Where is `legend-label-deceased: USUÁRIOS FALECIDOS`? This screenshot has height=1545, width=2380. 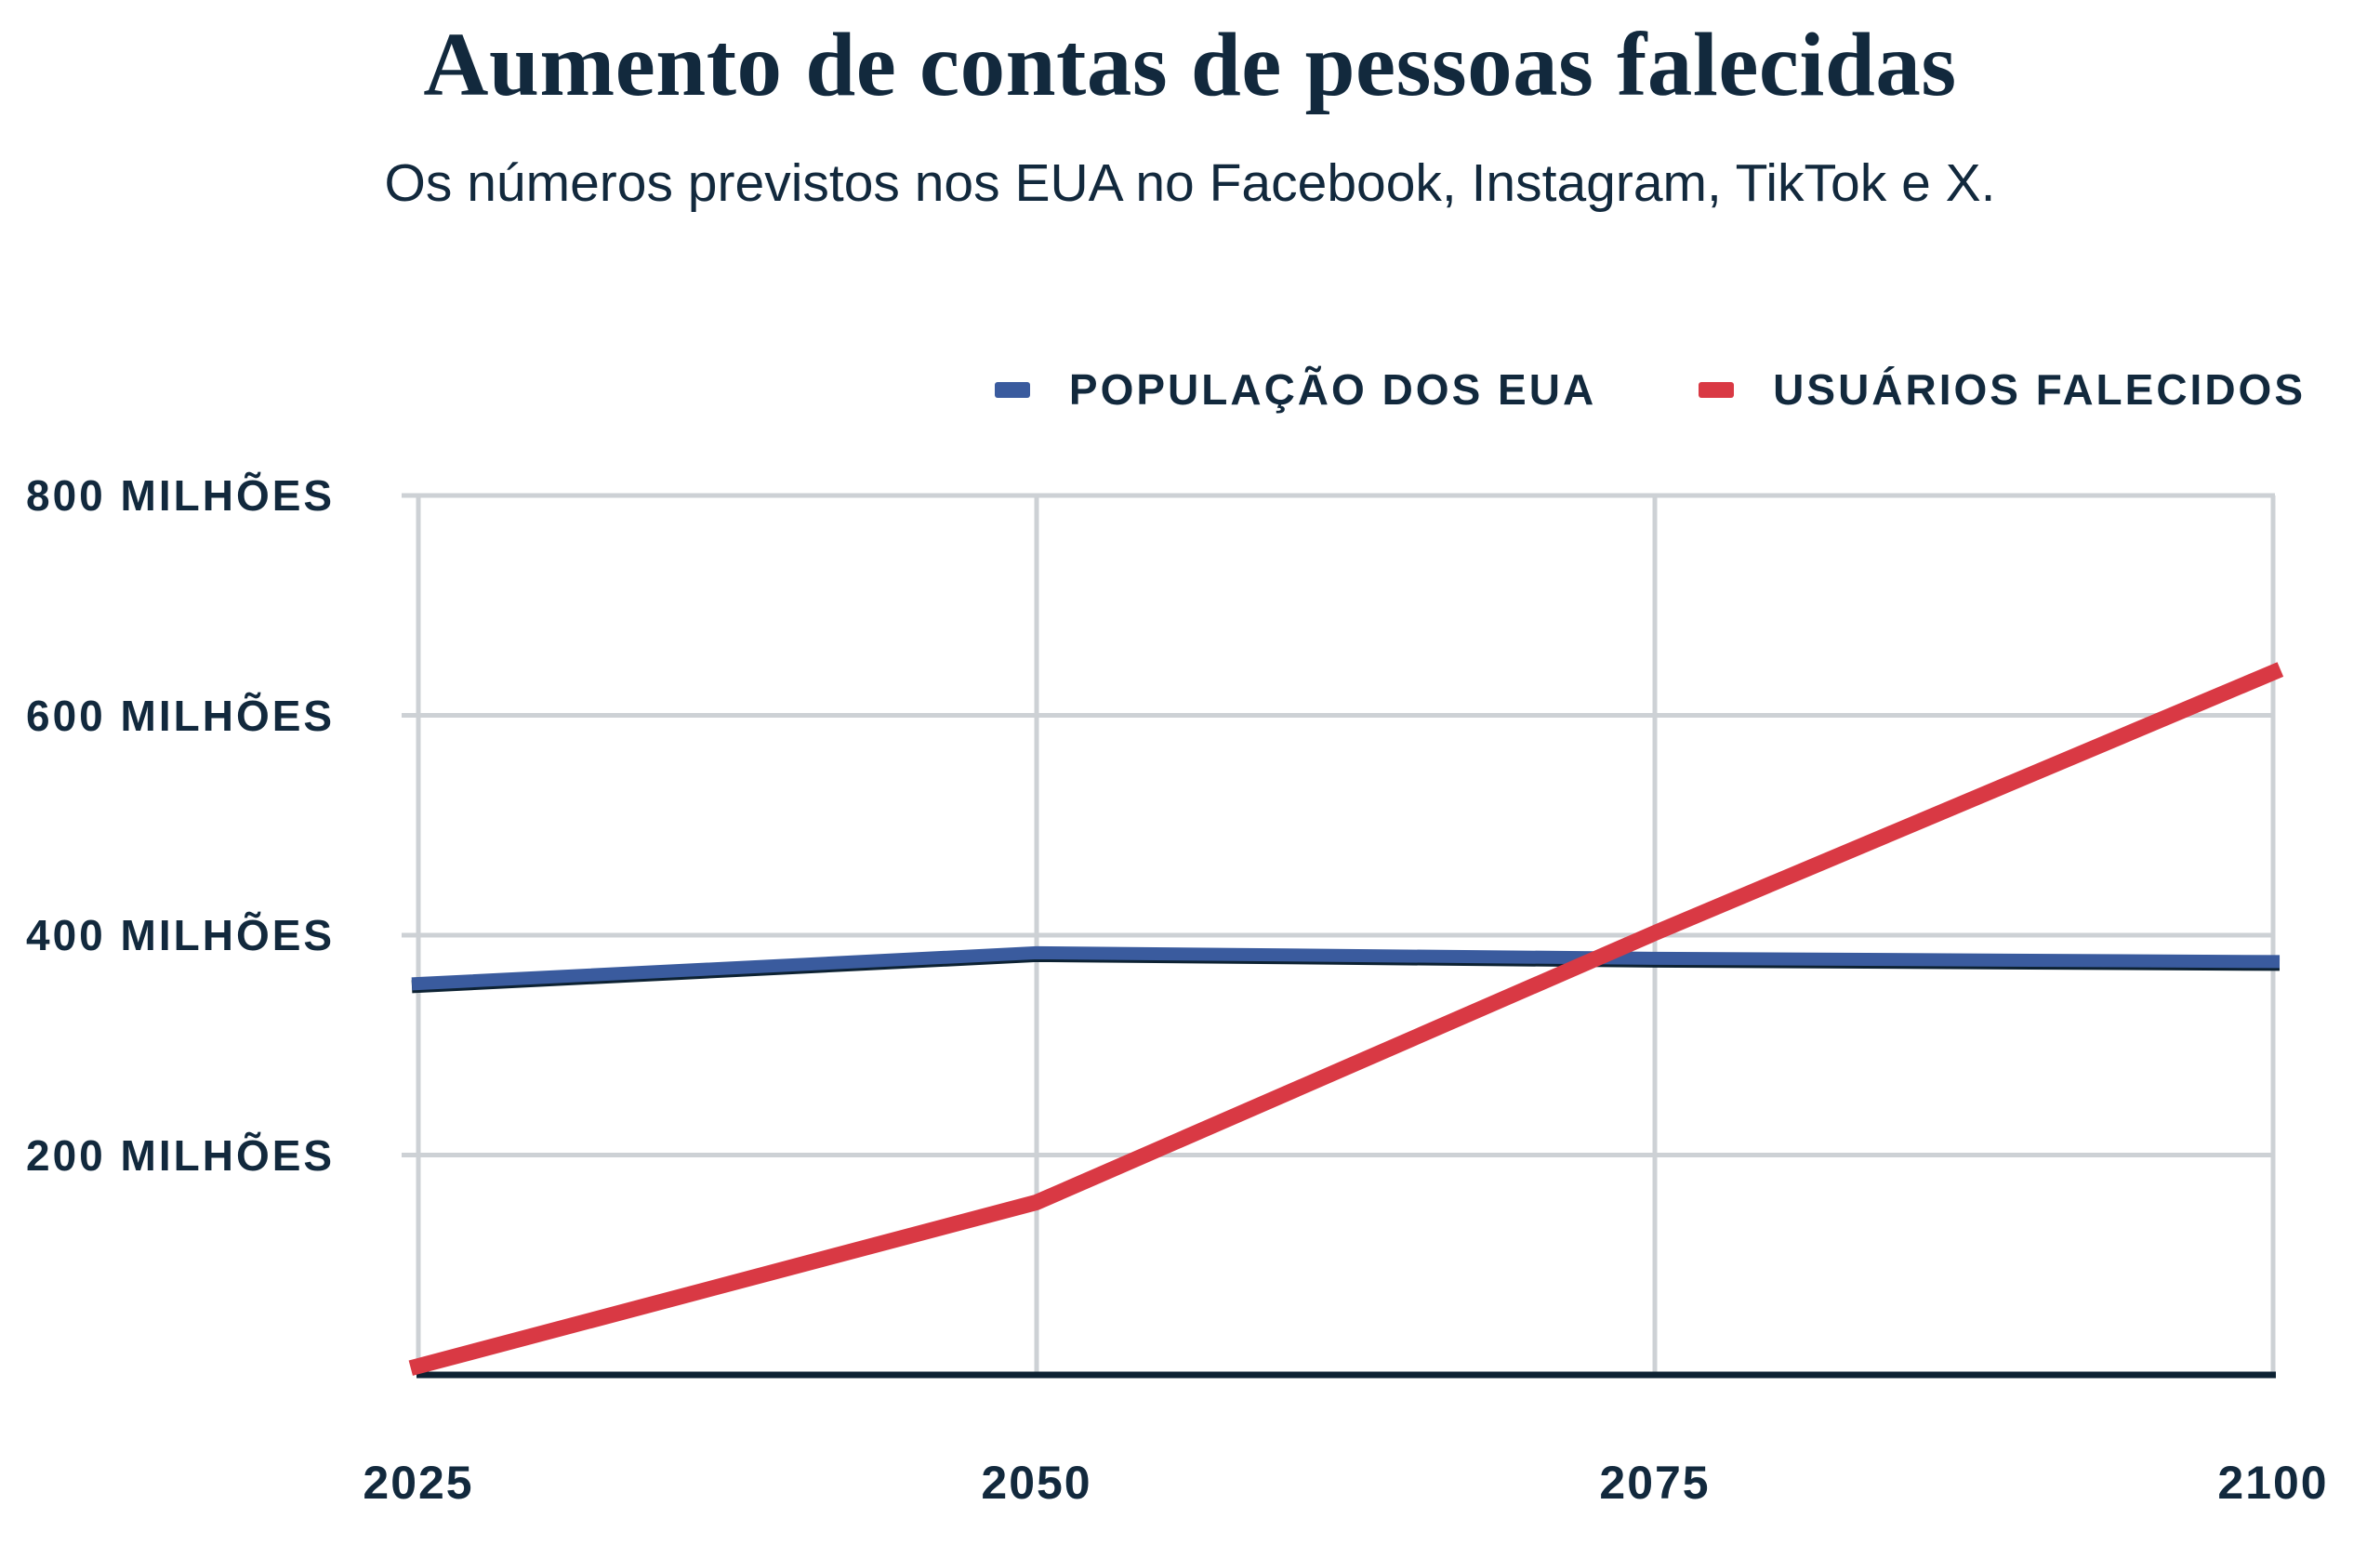
legend-label-deceased: USUÁRIOS FALECIDOS is located at coordinates (2039, 389).